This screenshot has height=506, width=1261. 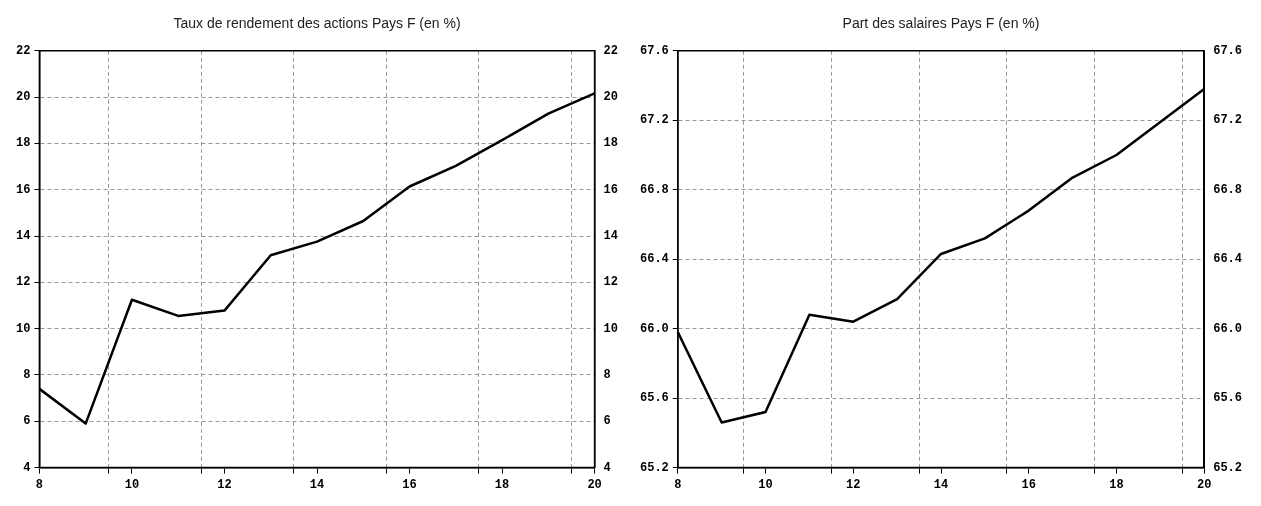 What do you see at coordinates (23, 236) in the screenshot?
I see `y-tick-label: 14` at bounding box center [23, 236].